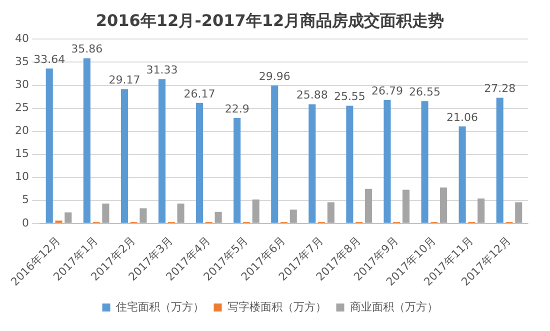 The height and width of the screenshot is (331, 550). What do you see at coordinates (394, 307) in the screenshot?
I see `legend-label: 商业面积（万方）` at bounding box center [394, 307].